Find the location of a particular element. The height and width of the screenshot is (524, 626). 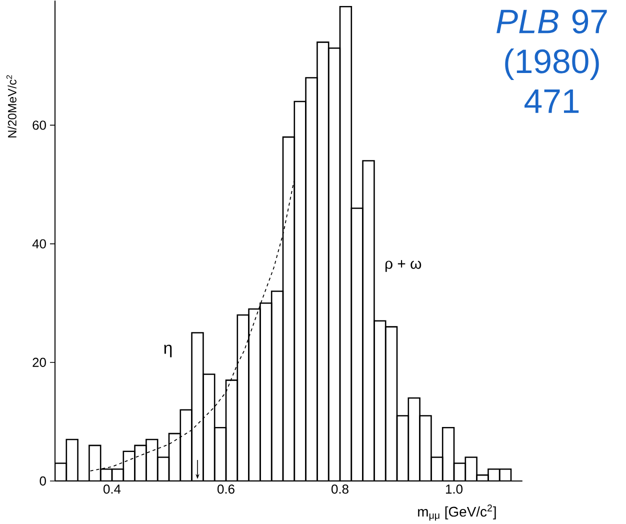

y-tick-label: 0 is located at coordinates (43, 481).